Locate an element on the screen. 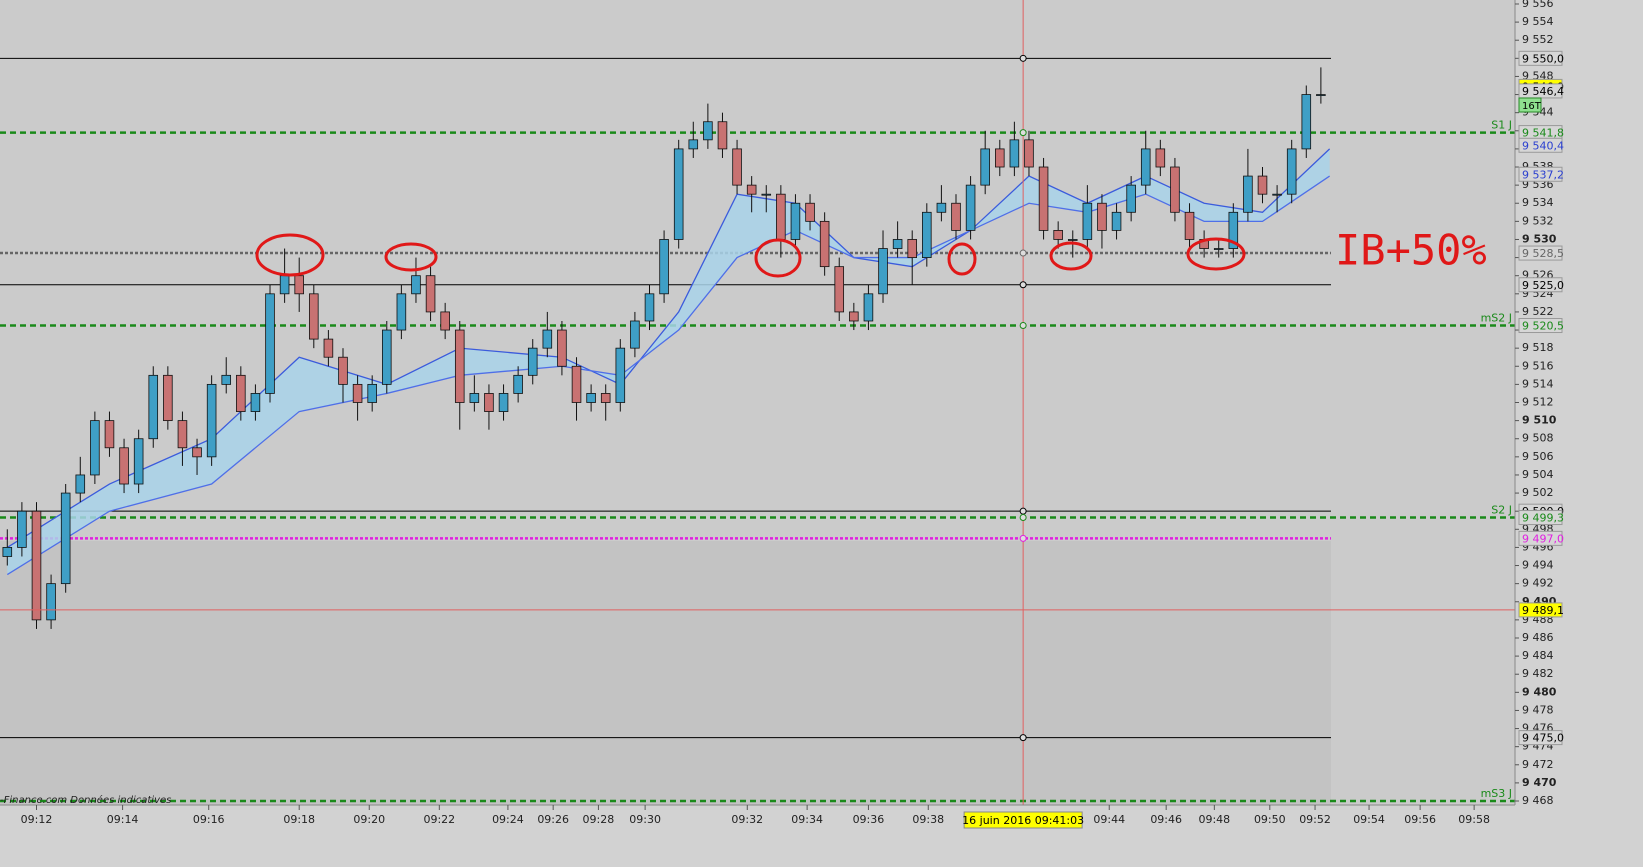 The height and width of the screenshot is (867, 1643). cursor-y-label: 9 489,1 is located at coordinates (1543, 610).